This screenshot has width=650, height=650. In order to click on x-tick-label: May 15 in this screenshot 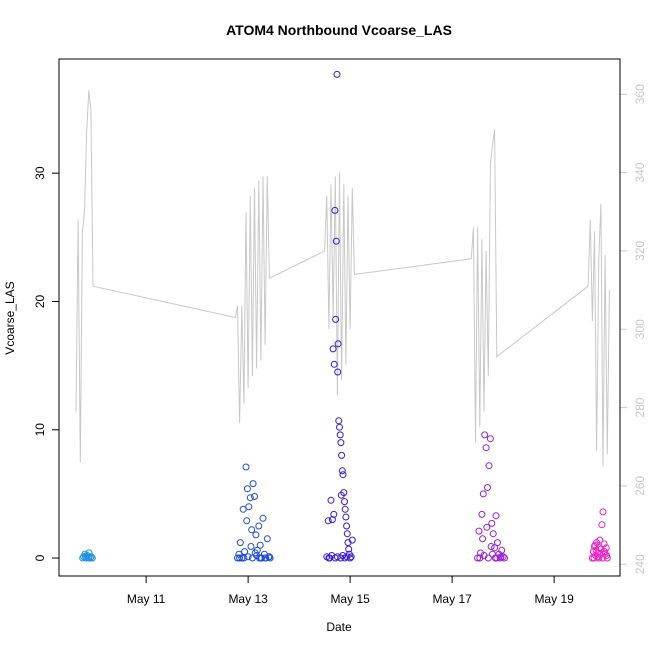, I will do `click(350, 599)`.